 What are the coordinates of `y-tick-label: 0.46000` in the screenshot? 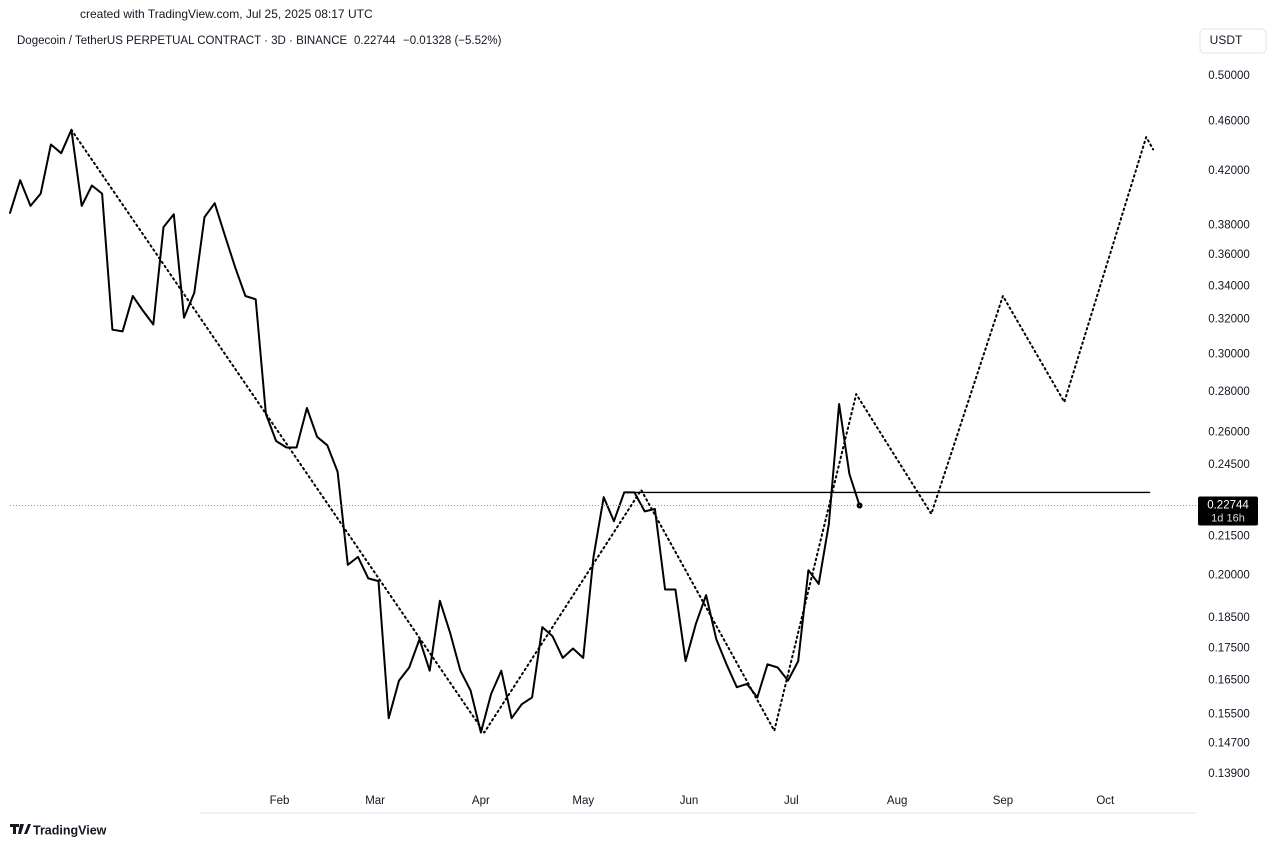 It's located at (1229, 121).